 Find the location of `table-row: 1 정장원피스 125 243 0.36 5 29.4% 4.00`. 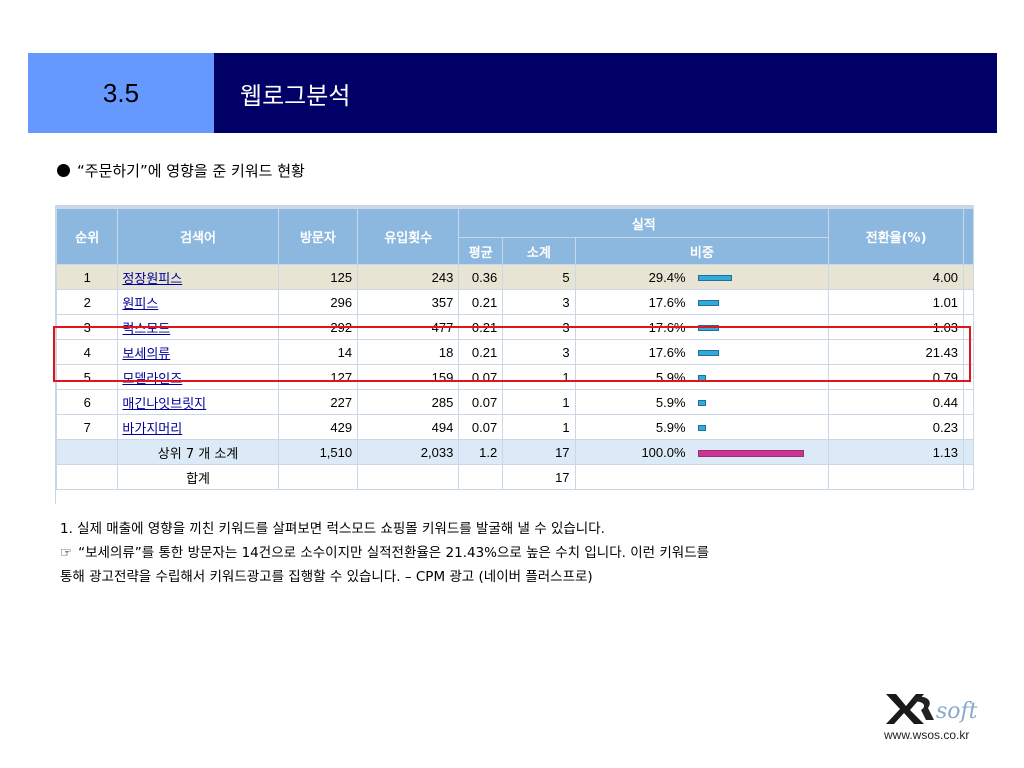

table-row: 1 정장원피스 125 243 0.36 5 29.4% 4.00 is located at coordinates (515, 277).